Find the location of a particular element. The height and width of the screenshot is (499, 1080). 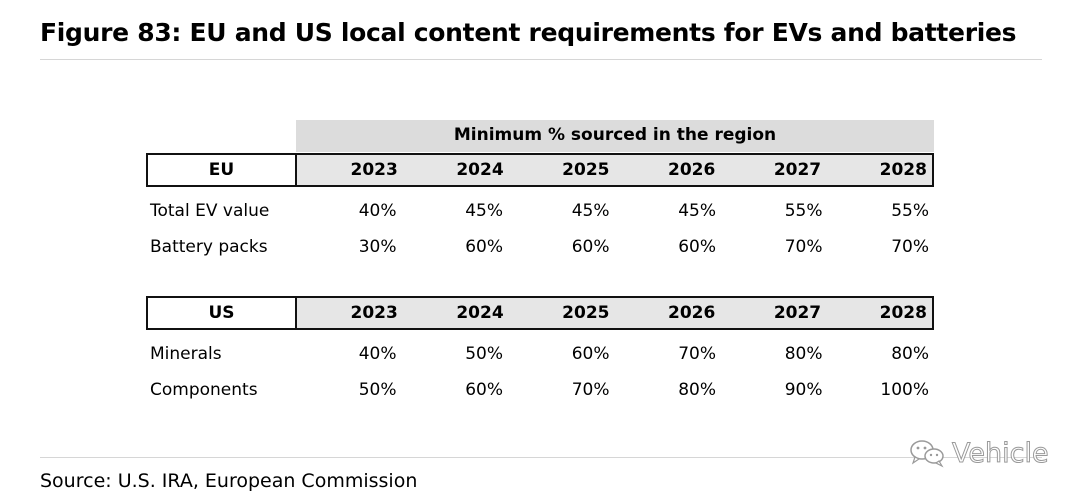

row-label: Total EV value is located at coordinates (210, 211).